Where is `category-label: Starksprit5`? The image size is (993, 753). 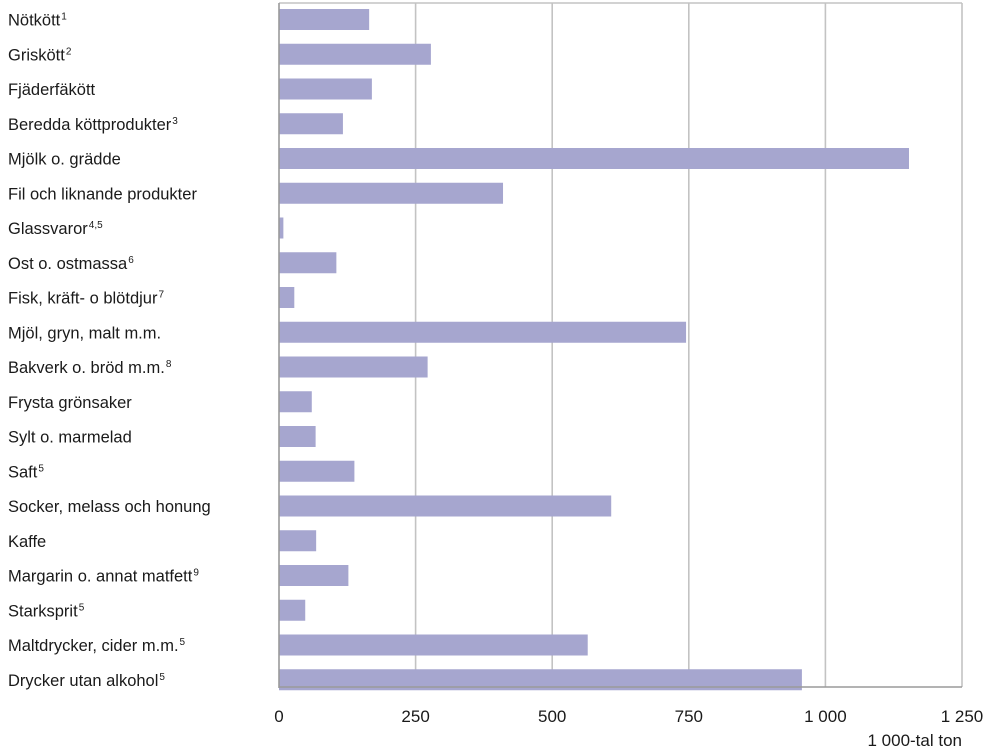 category-label: Starksprit5 is located at coordinates (46, 611).